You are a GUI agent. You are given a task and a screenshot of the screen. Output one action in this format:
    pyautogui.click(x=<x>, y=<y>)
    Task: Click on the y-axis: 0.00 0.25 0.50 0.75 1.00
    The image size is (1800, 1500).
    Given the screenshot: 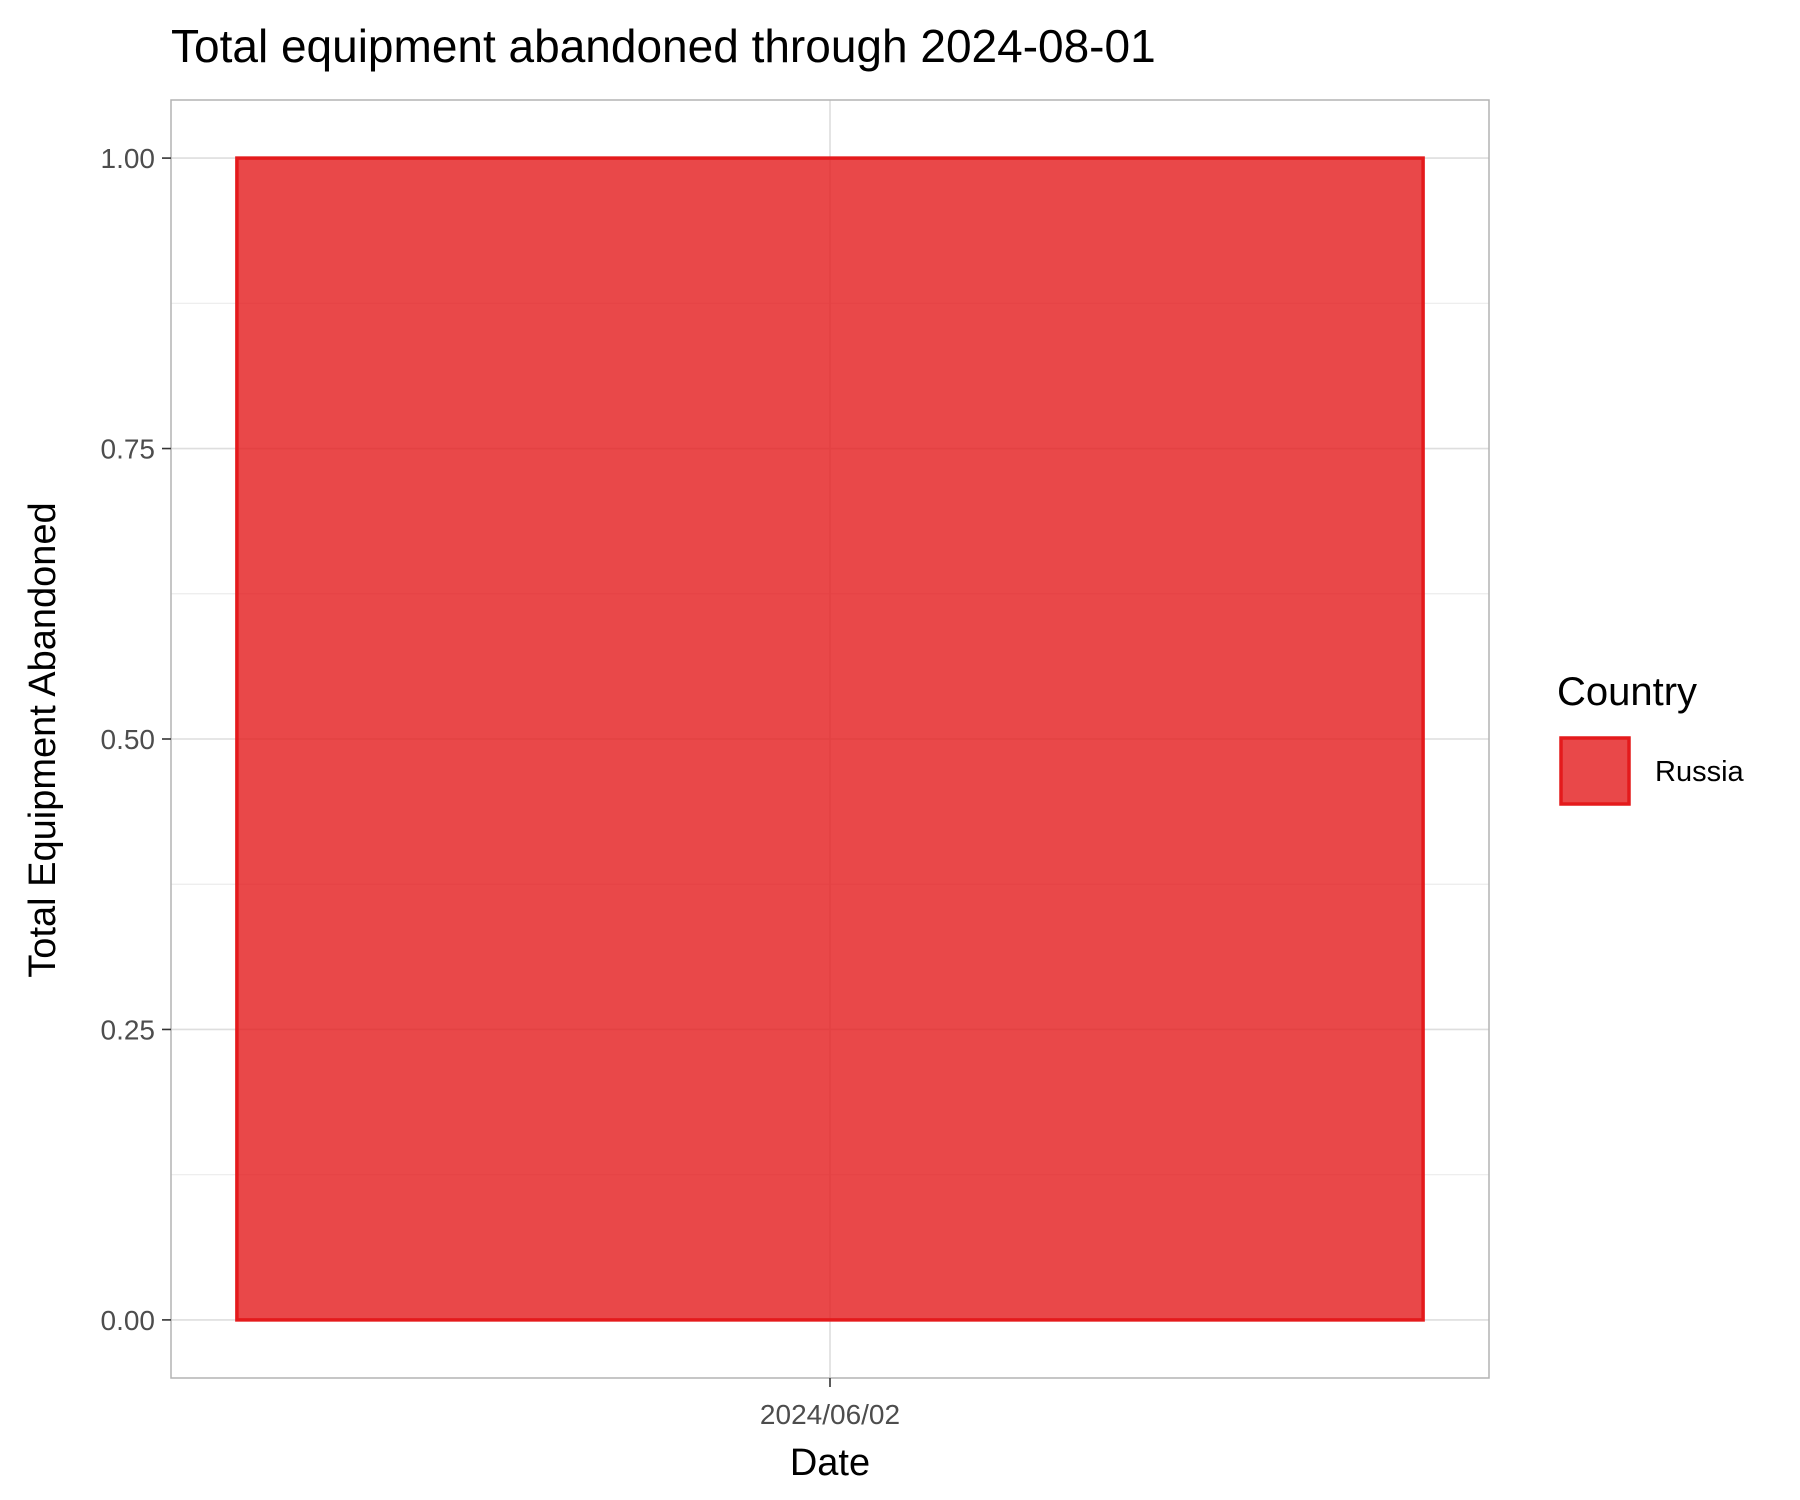 What is the action you would take?
    pyautogui.click(x=136, y=739)
    